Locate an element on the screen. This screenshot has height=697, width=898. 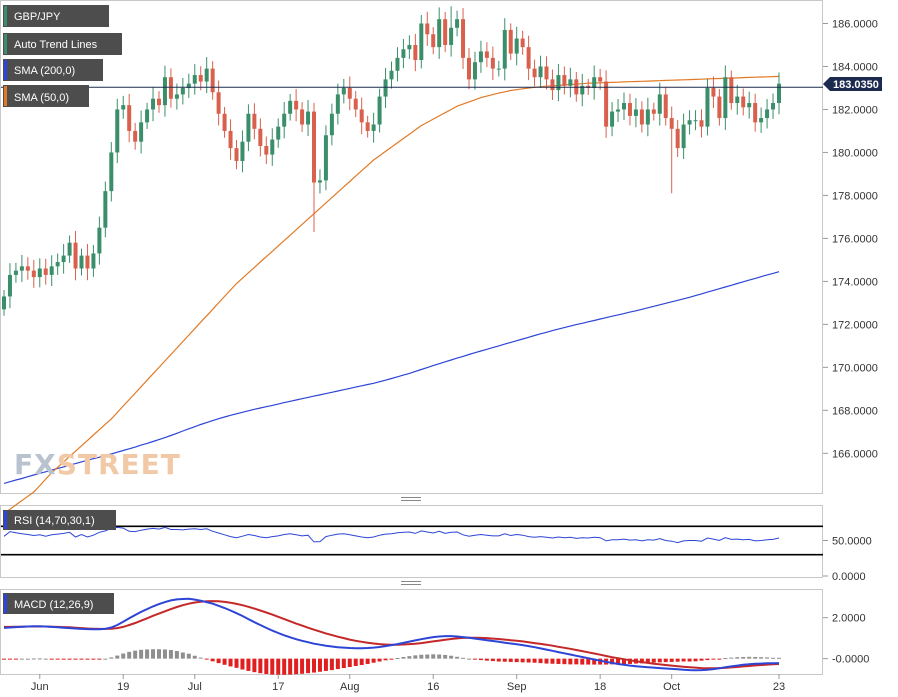
legend-symbol-button: GBP/JPY is located at coordinates (56, 16).